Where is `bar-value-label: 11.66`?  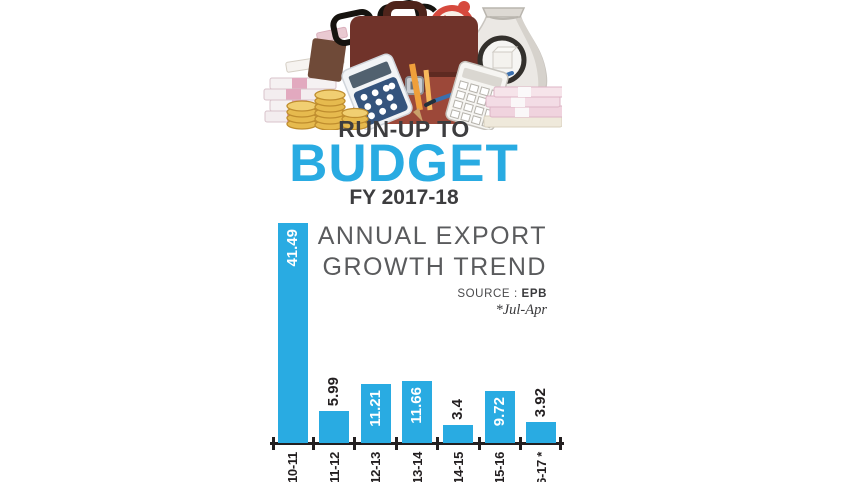 bar-value-label: 11.66 is located at coordinates (416, 405).